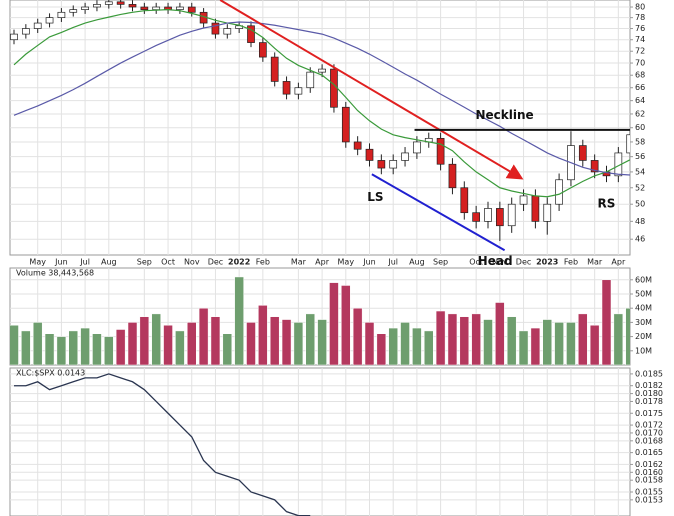  Describe the element at coordinates (640, 17) in the screenshot. I see `y-tick-label: 78` at that location.